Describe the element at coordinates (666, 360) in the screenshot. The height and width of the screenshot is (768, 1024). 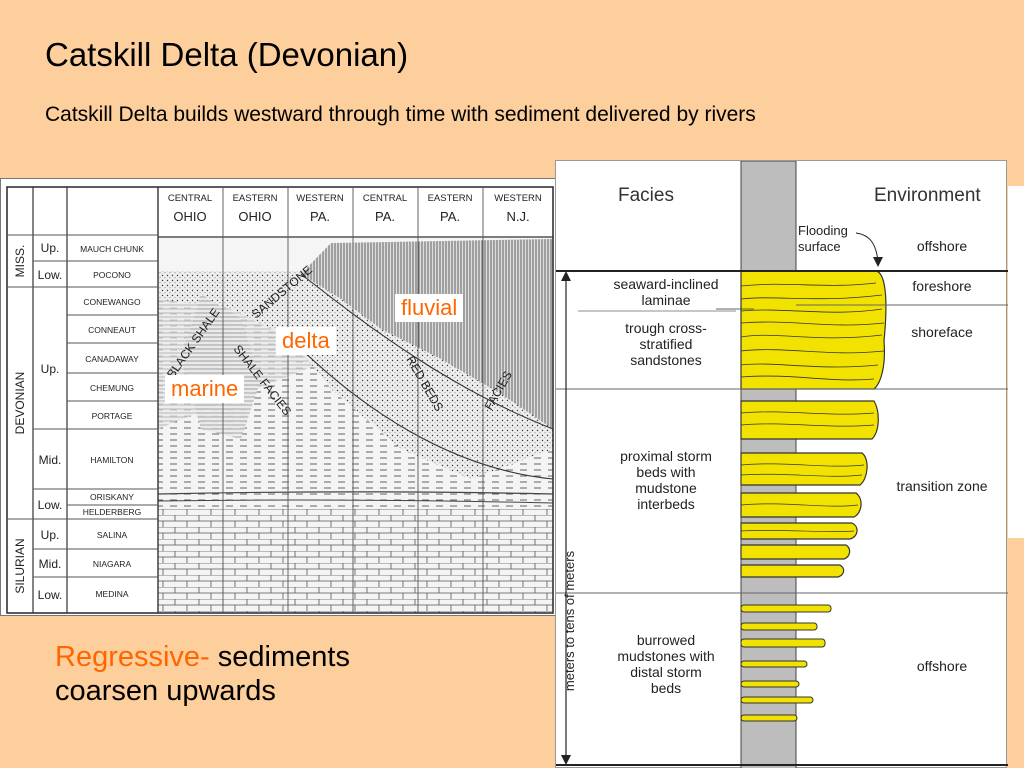
I see `facies-2-line3: sandstones` at that location.